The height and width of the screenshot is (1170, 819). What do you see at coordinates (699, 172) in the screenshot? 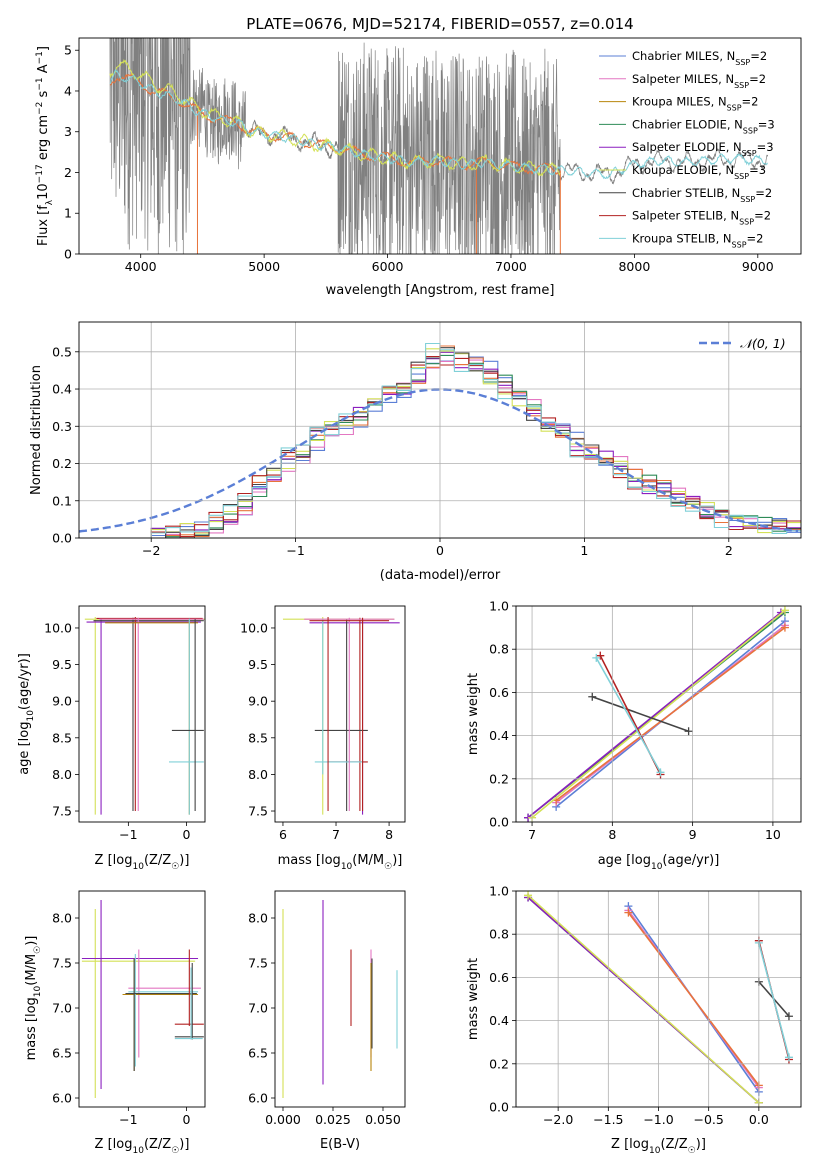
I see `legend-label: Kroupa ELODIE, NSSP=3` at bounding box center [699, 172].